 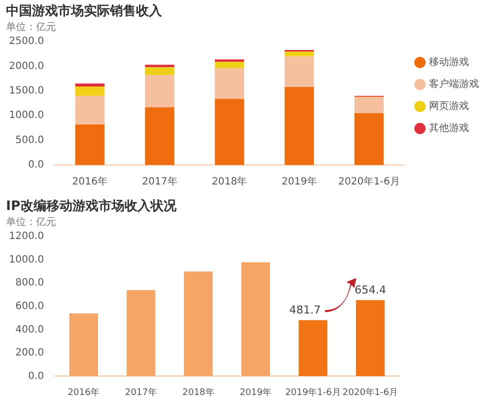 I want to click on y-tick-label: 600.0, so click(x=29, y=306).